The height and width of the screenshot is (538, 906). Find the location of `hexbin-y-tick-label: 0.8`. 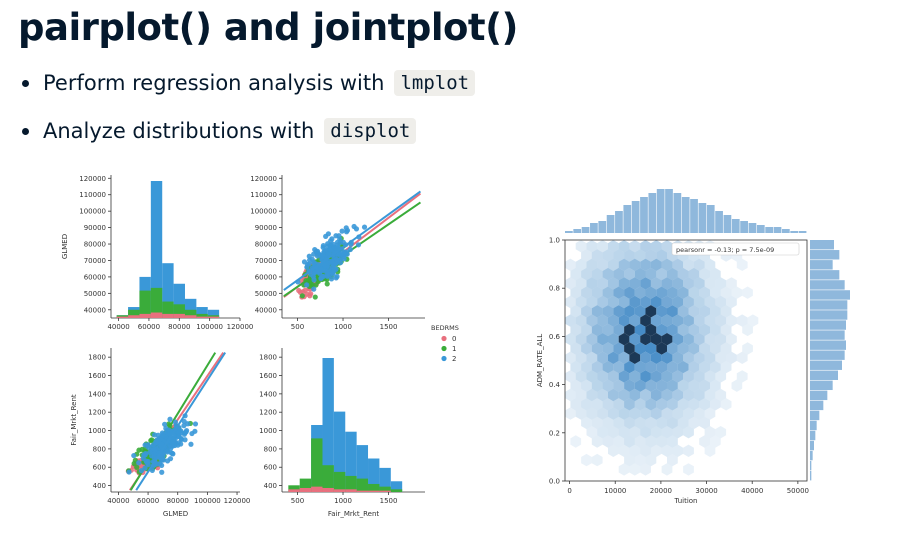

hexbin-y-tick-label: 0.8 is located at coordinates (554, 289).